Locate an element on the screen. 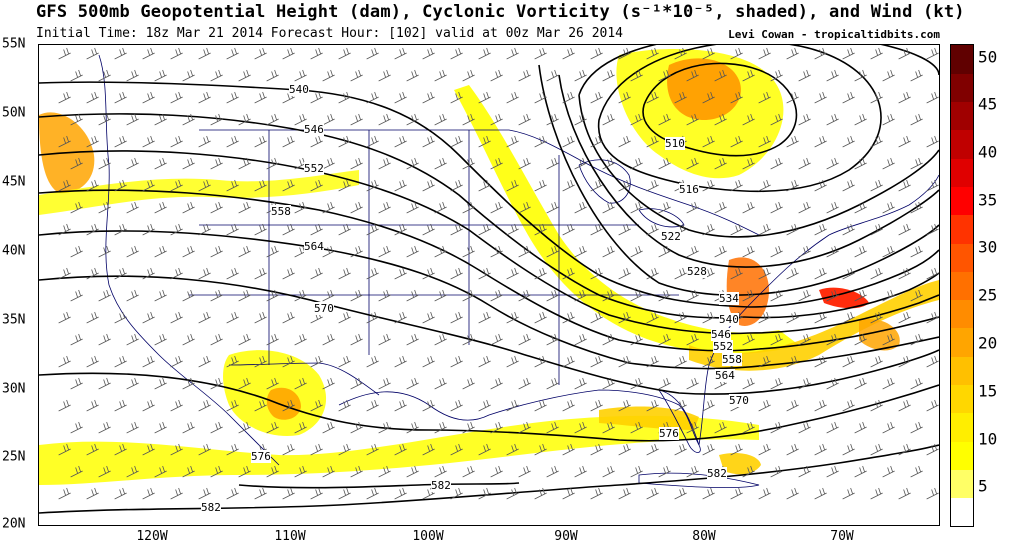  contour-label-540-east: 540 is located at coordinates (729, 319).